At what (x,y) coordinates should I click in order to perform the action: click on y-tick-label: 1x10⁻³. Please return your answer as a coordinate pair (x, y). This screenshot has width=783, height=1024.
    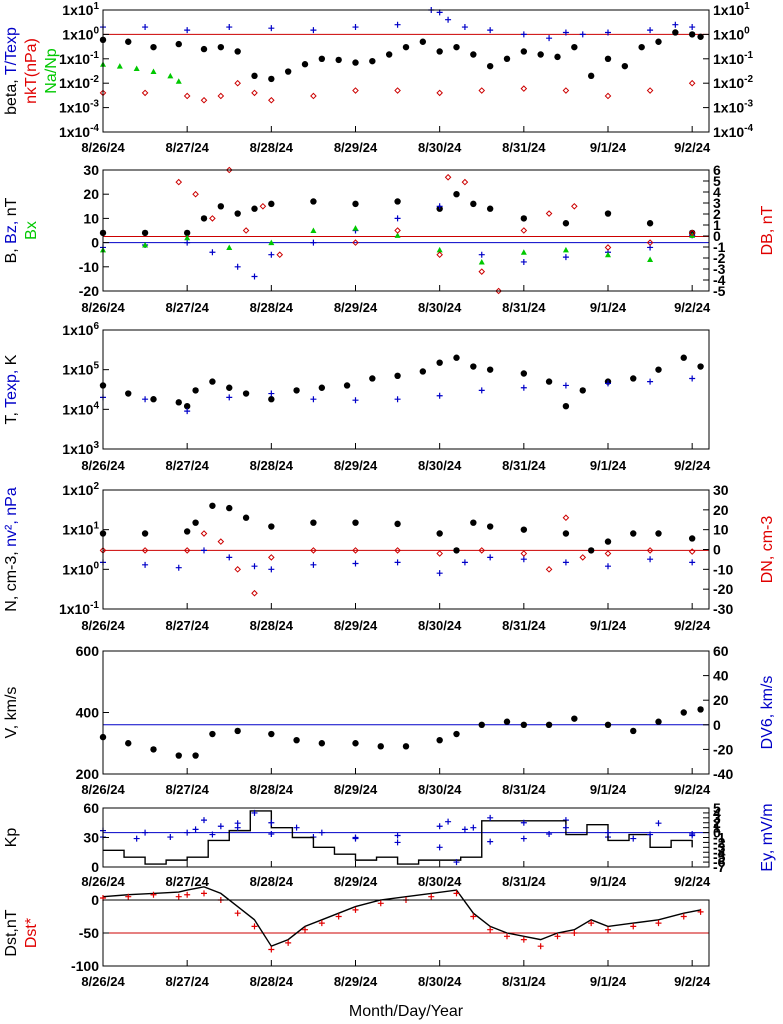
    Looking at the image, I should click on (79, 107).